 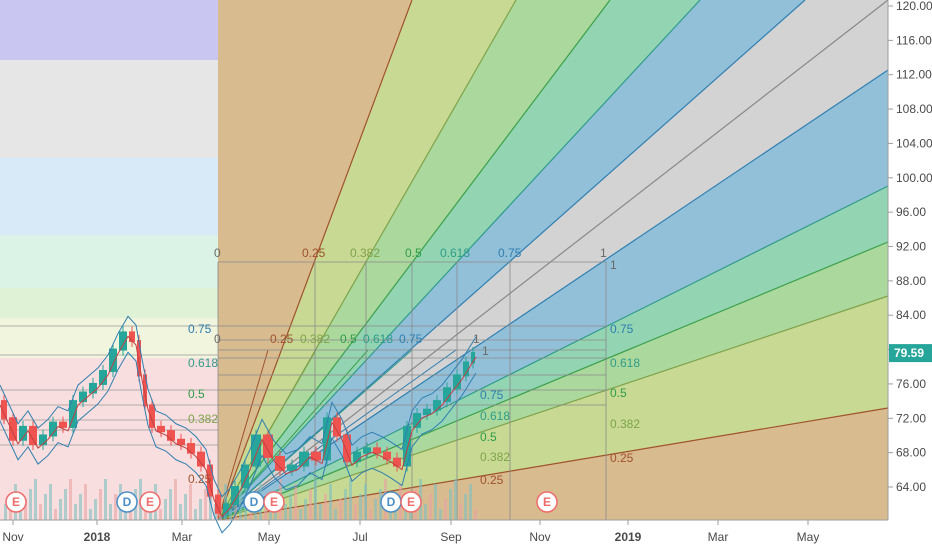 I want to click on y-tick-label: 96.00, so click(x=911, y=212).